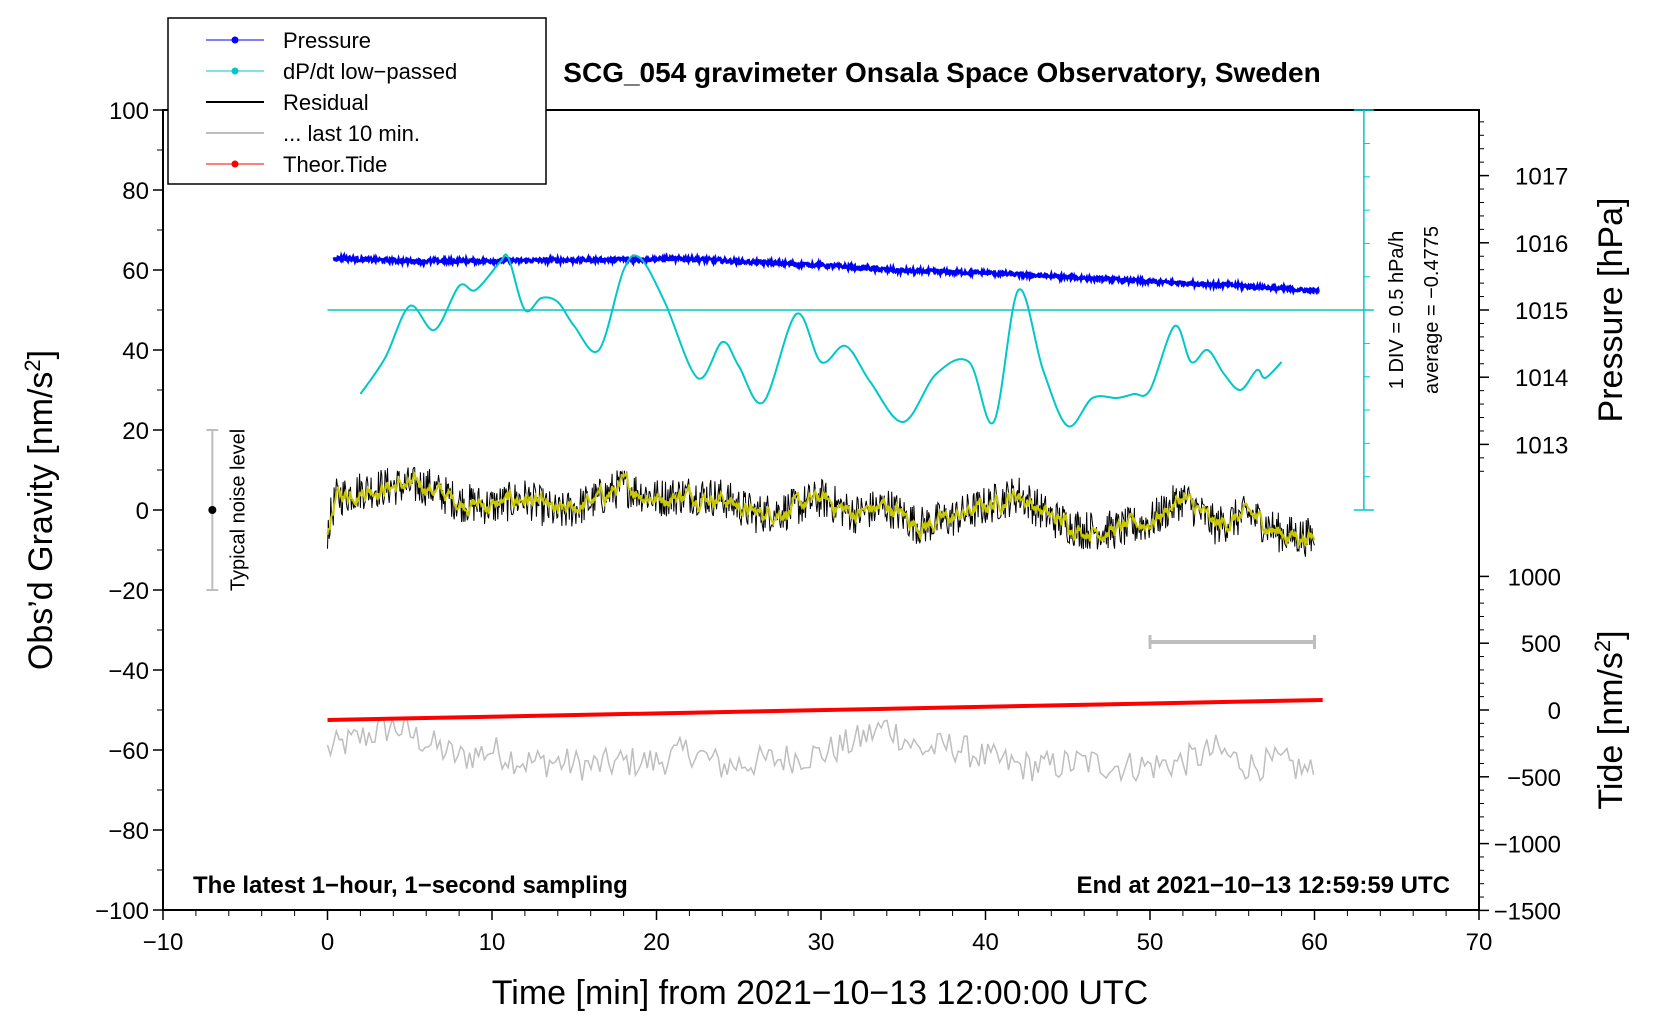 Image resolution: width=1660 pixels, height=1020 pixels. Describe the element at coordinates (142, 511) in the screenshot. I see `y-tick-label: 0` at that location.